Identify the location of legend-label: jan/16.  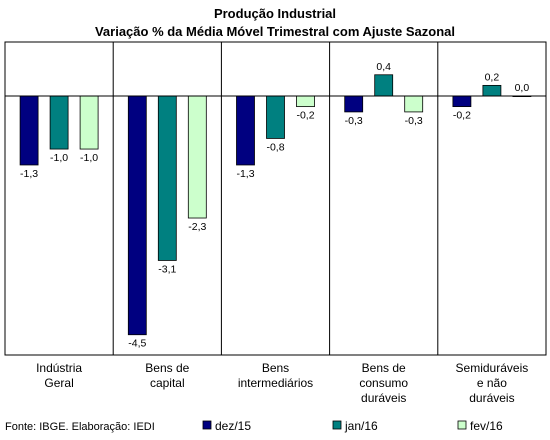
(361, 426).